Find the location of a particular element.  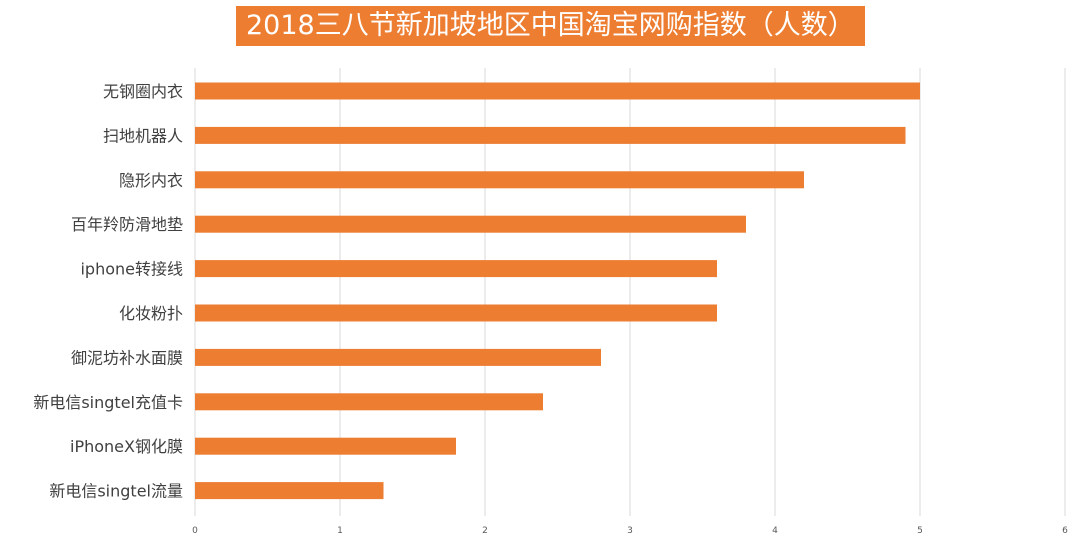

category-label: 御泥坊补水面膜 is located at coordinates (127, 357).